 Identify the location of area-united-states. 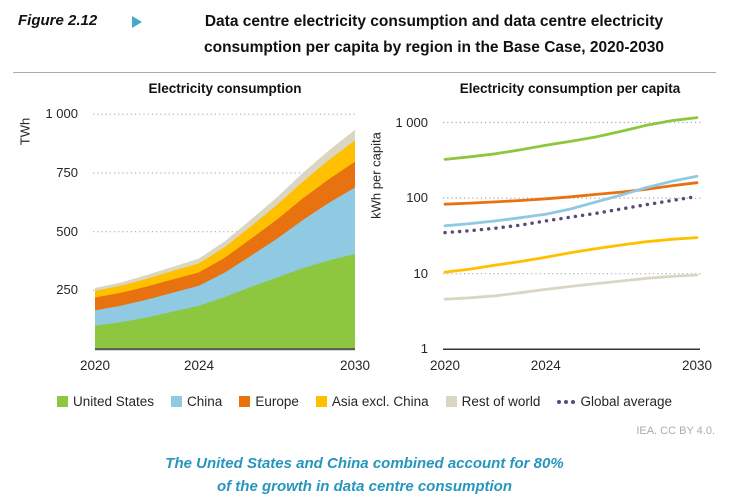
(225, 302).